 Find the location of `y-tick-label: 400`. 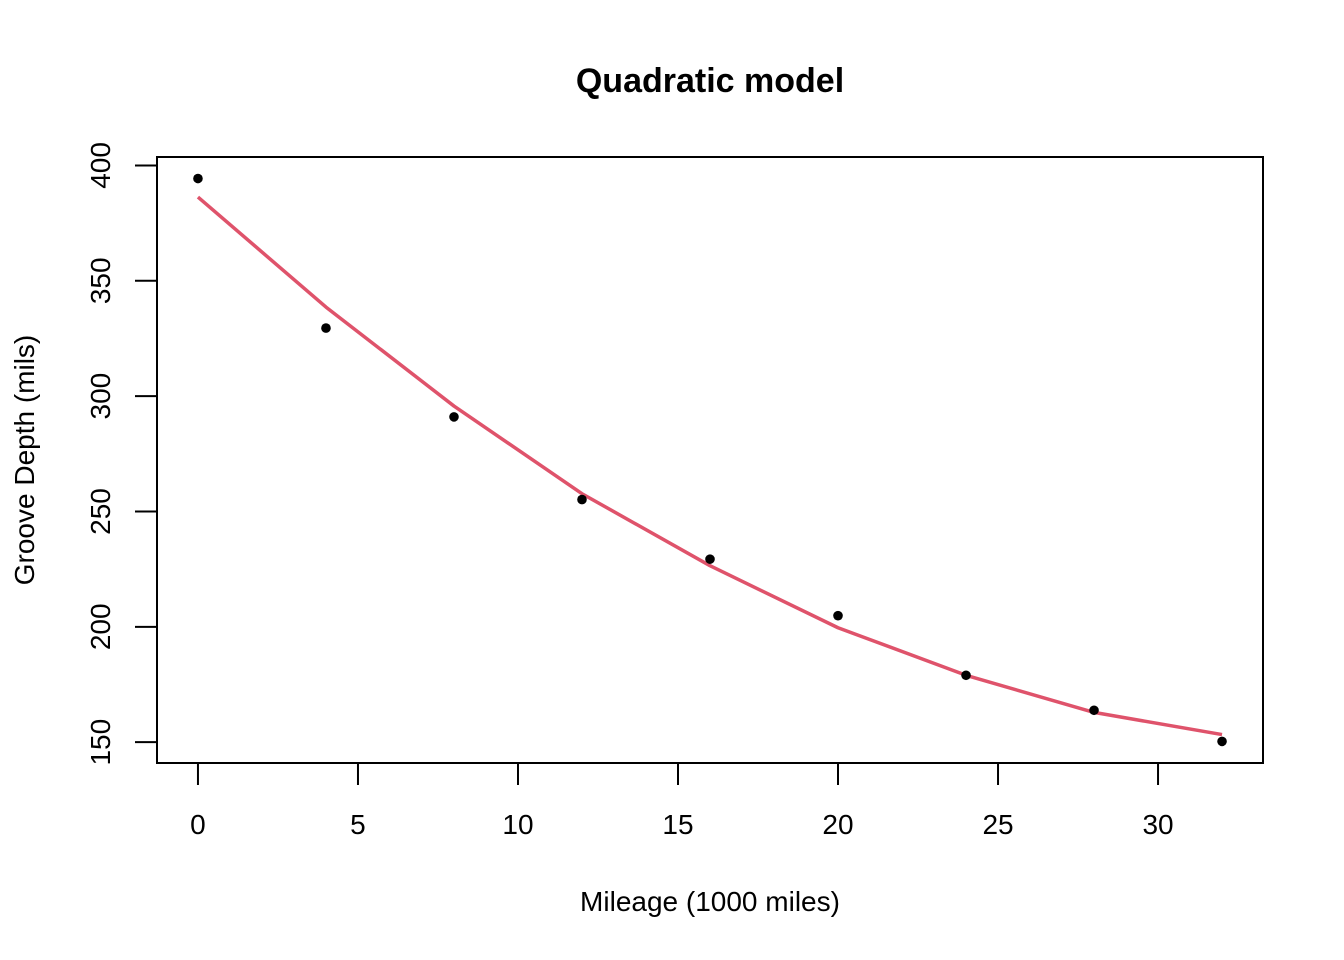

y-tick-label: 400 is located at coordinates (100, 165).